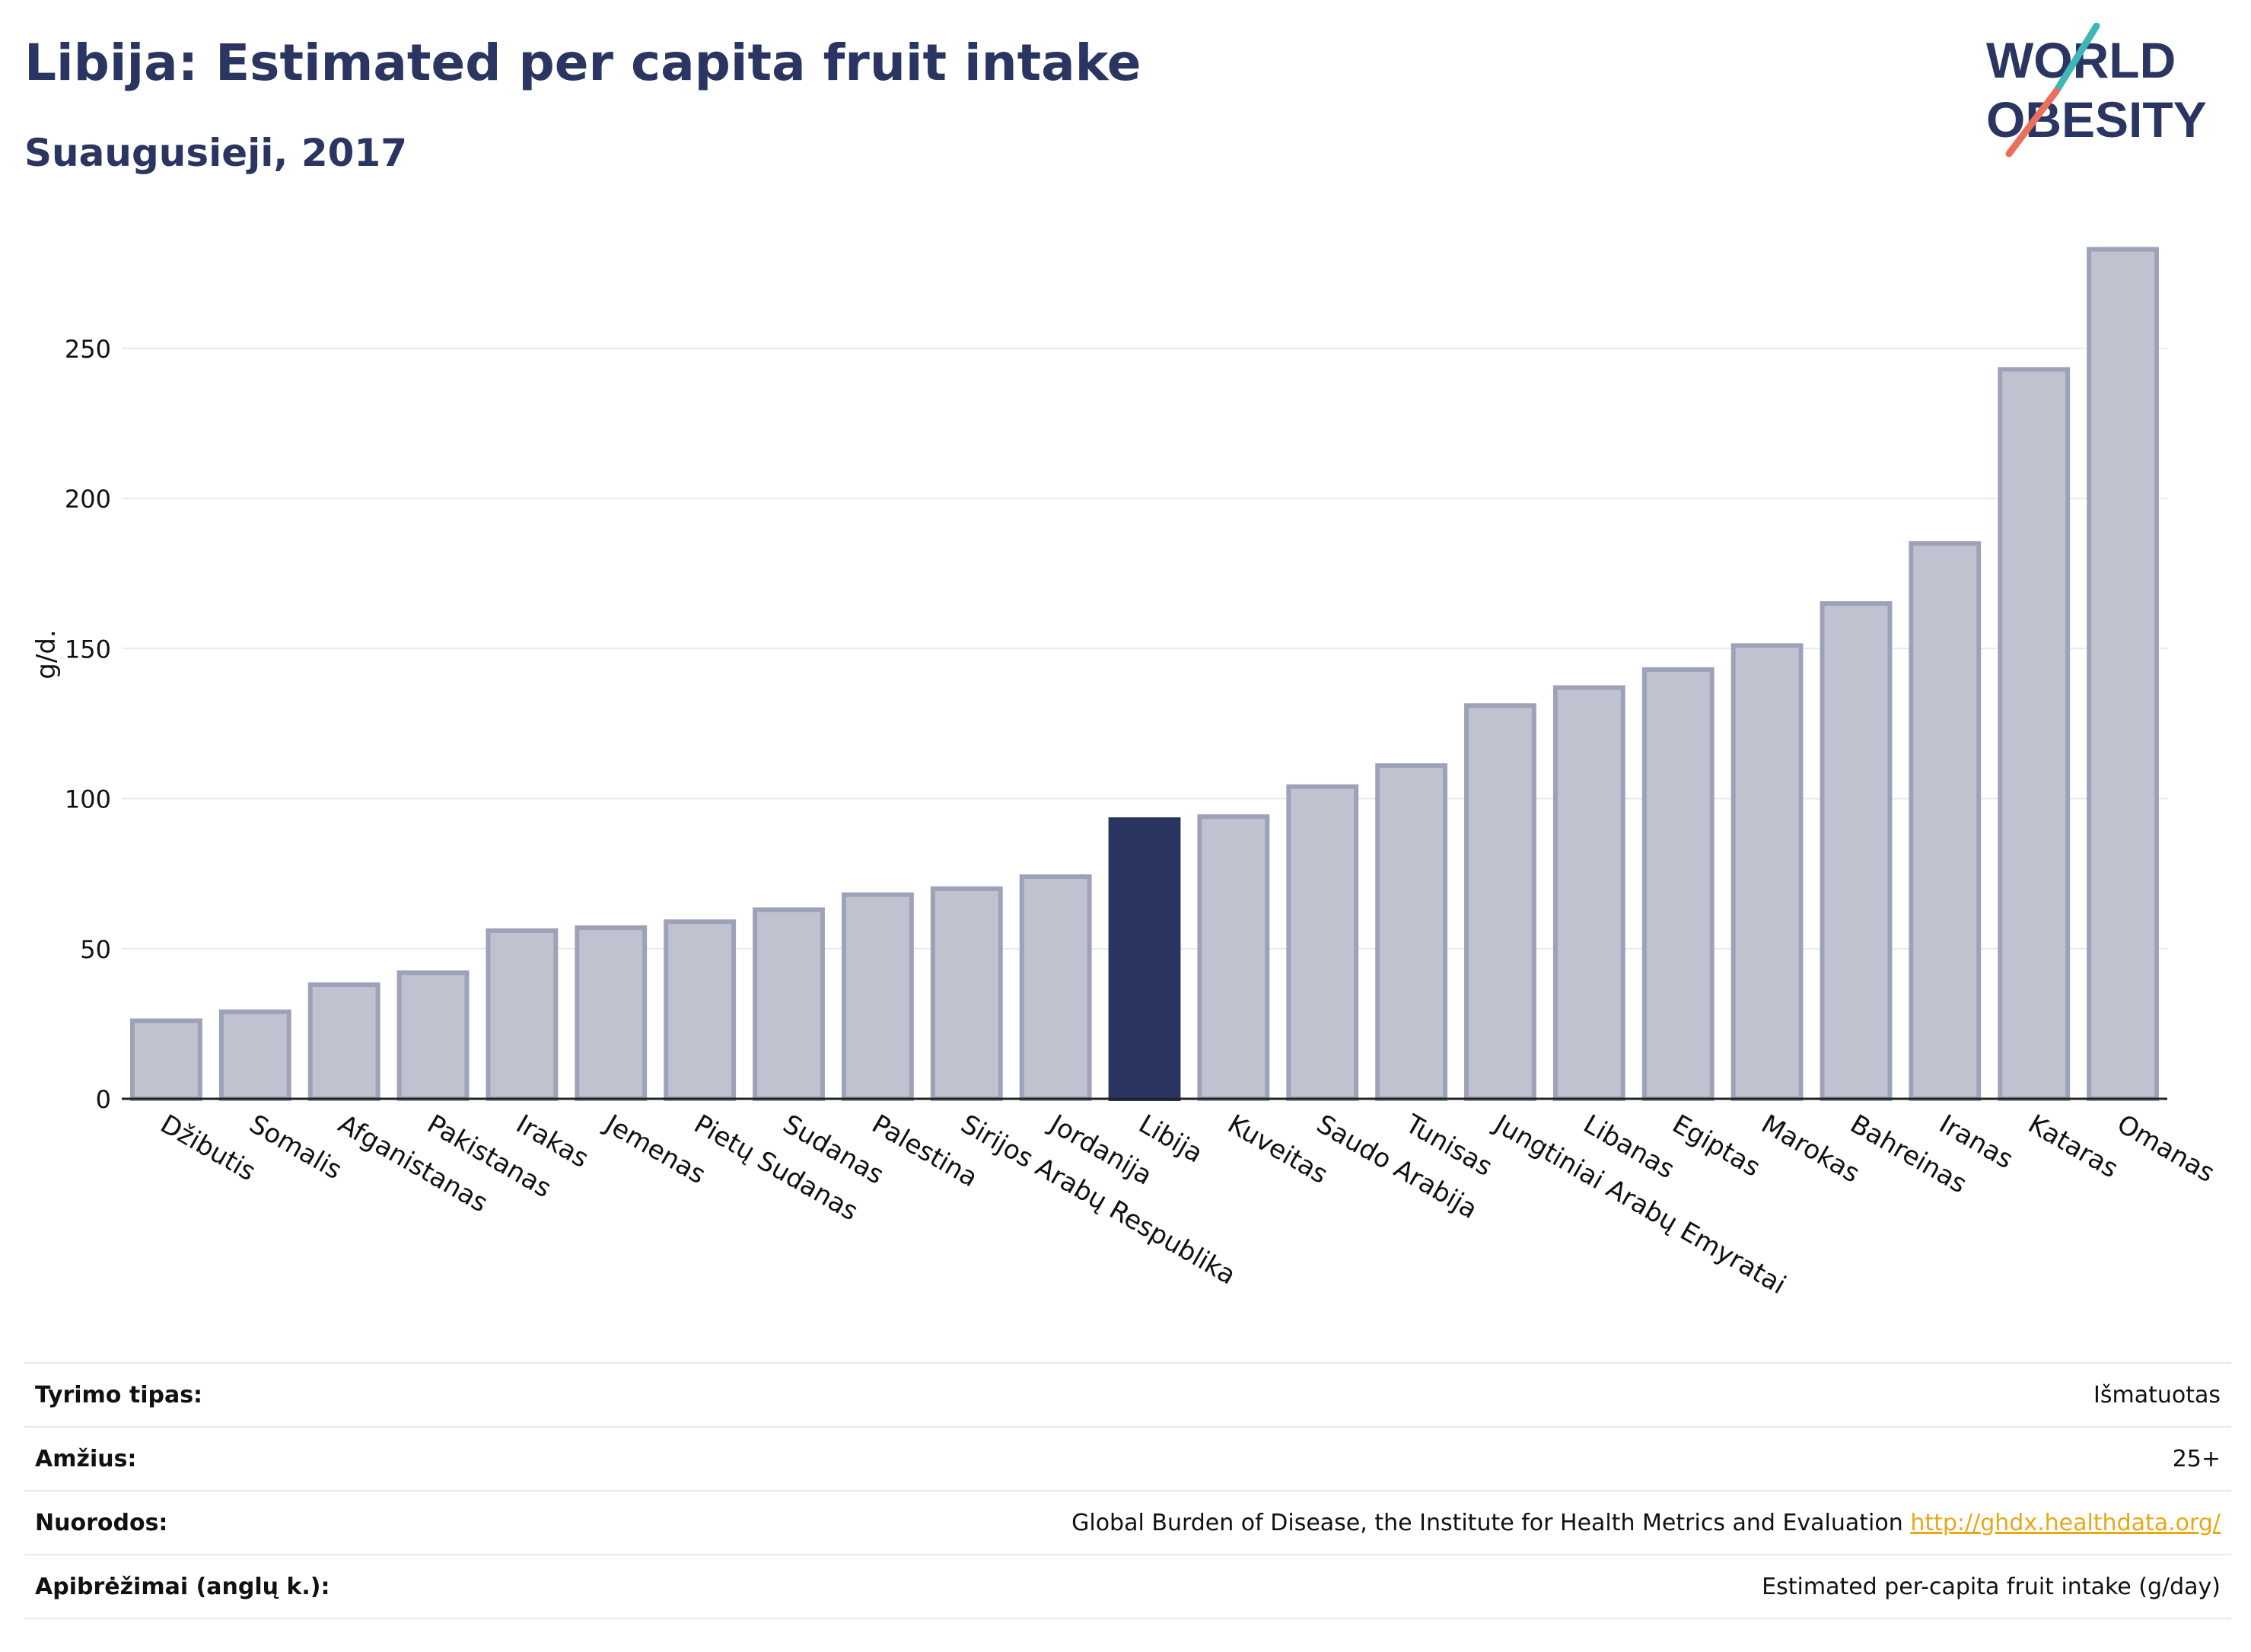  I want to click on x-tick-label: Marokas, so click(1810, 1149).